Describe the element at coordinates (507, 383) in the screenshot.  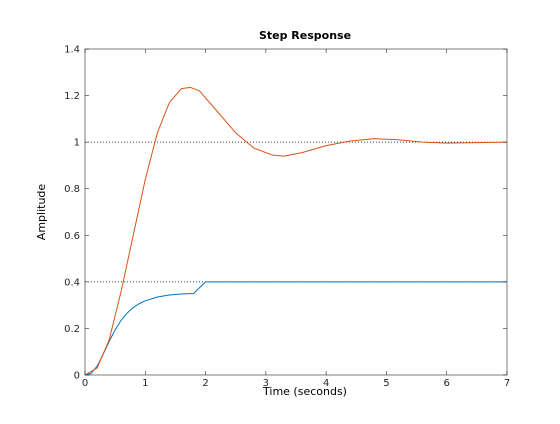
I see `x-tick-label: 7` at that location.